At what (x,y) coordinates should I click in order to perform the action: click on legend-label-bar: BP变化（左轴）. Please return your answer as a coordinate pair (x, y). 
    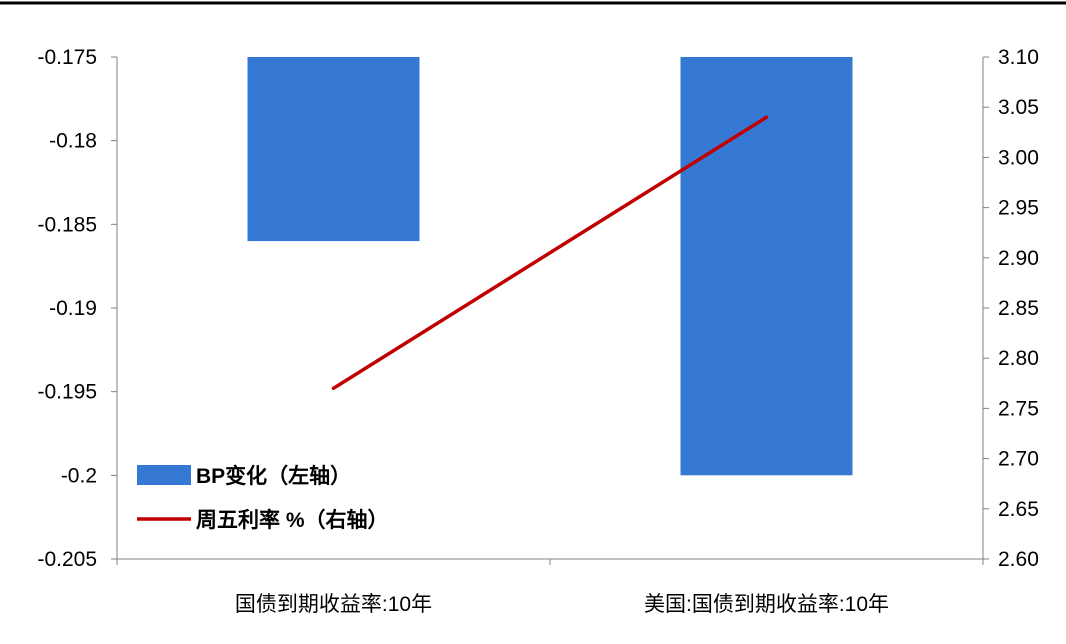
    Looking at the image, I should click on (273, 476).